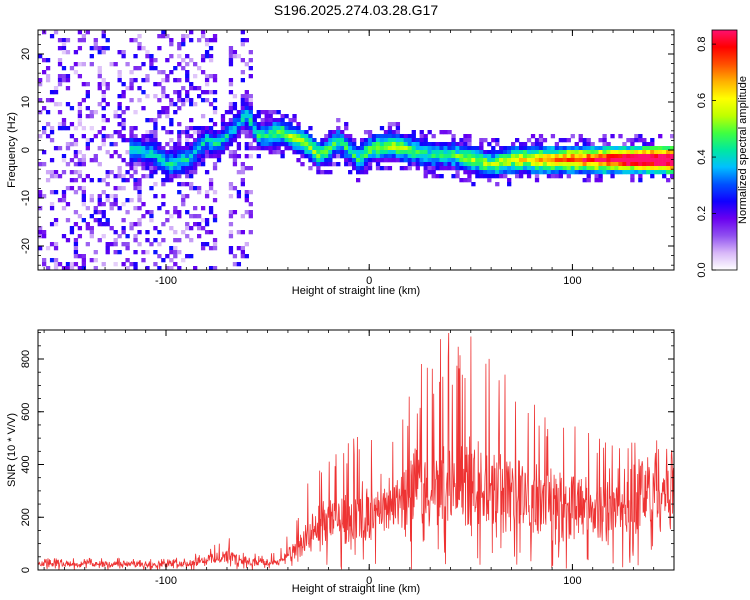 This screenshot has height=600, width=750. I want to click on y-tick-label: 800, so click(26, 359).